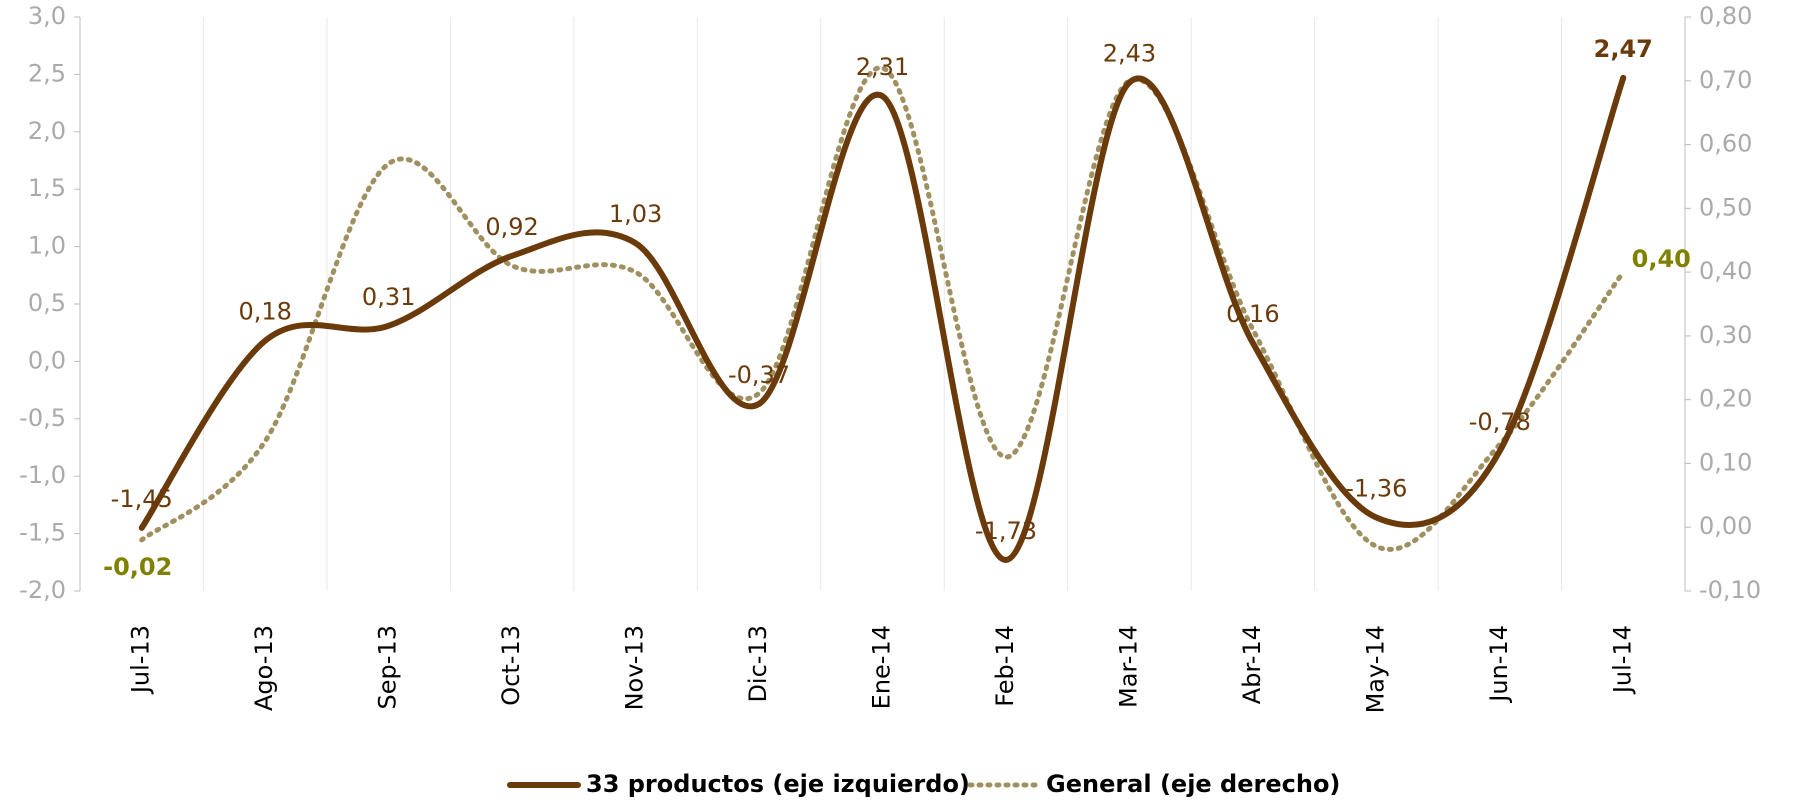  I want to click on data-label: 0,31, so click(388, 297).